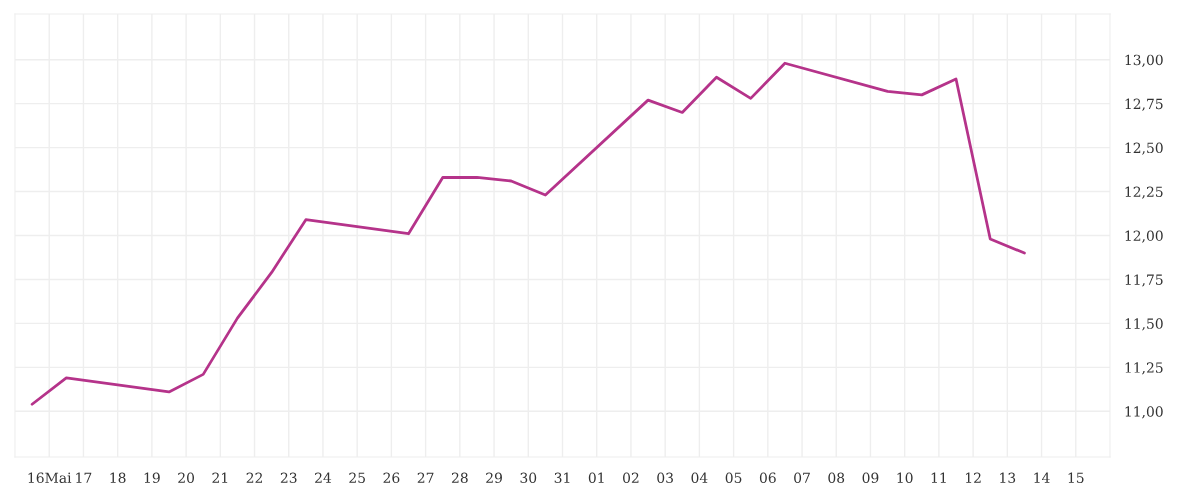 Image resolution: width=1200 pixels, height=500 pixels. Describe the element at coordinates (562, 478) in the screenshot. I see `x-tick-label: 31` at that location.